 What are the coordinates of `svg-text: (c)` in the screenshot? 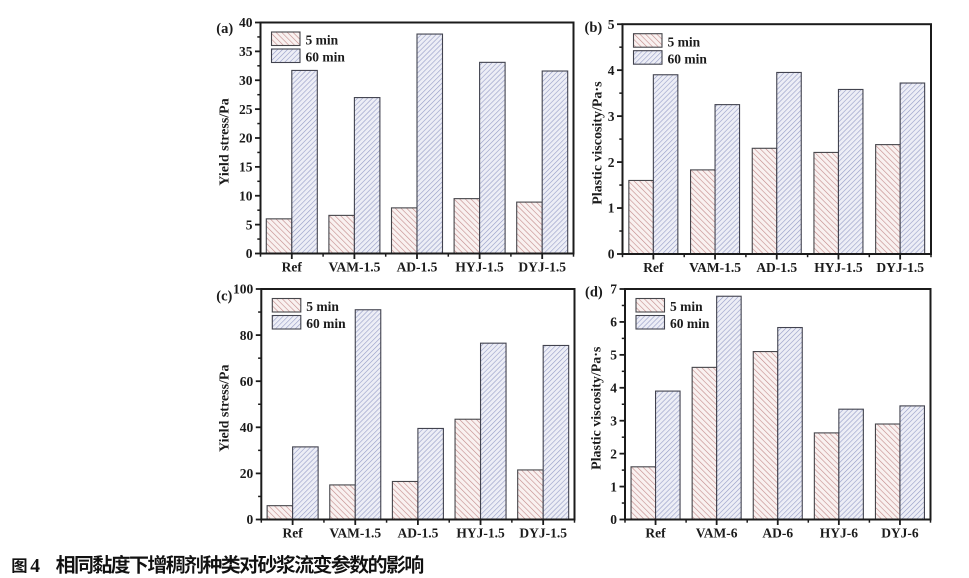 It's located at (224, 297).